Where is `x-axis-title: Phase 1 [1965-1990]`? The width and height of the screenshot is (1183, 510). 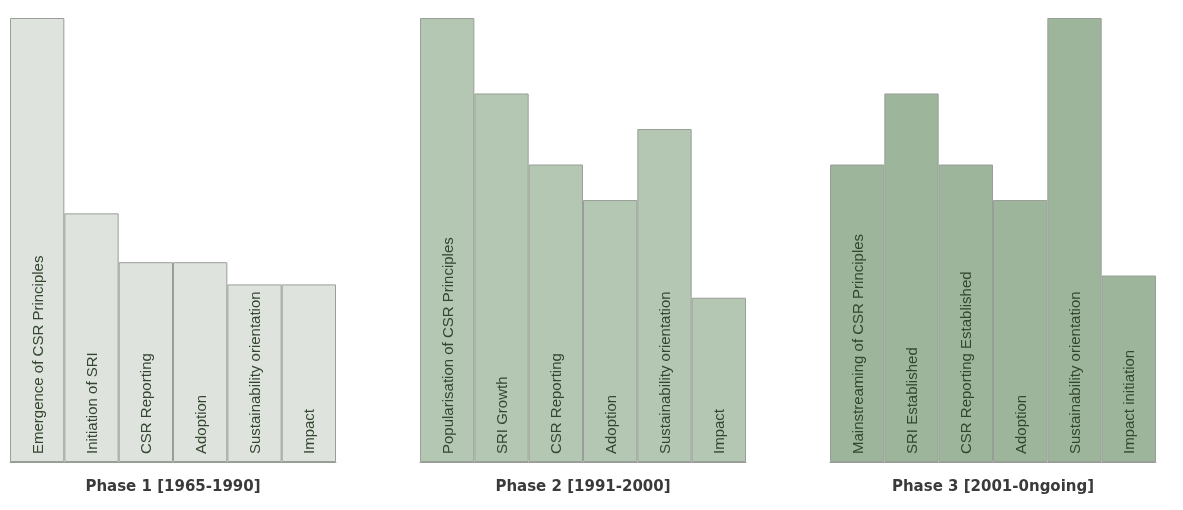 x-axis-title: Phase 1 [1965-1990] is located at coordinates (173, 485).